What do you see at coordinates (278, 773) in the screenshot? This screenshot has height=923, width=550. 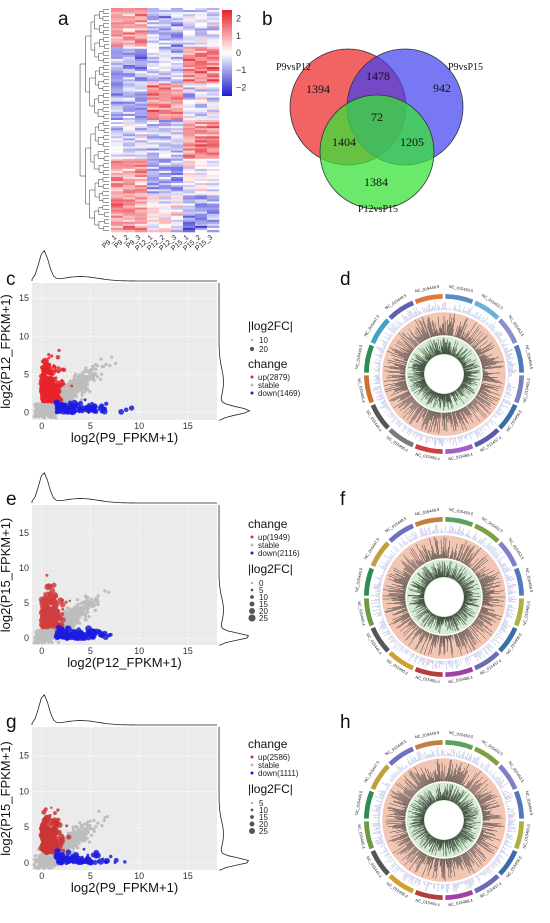 I see `legend-change-label: down(1111)` at bounding box center [278, 773].